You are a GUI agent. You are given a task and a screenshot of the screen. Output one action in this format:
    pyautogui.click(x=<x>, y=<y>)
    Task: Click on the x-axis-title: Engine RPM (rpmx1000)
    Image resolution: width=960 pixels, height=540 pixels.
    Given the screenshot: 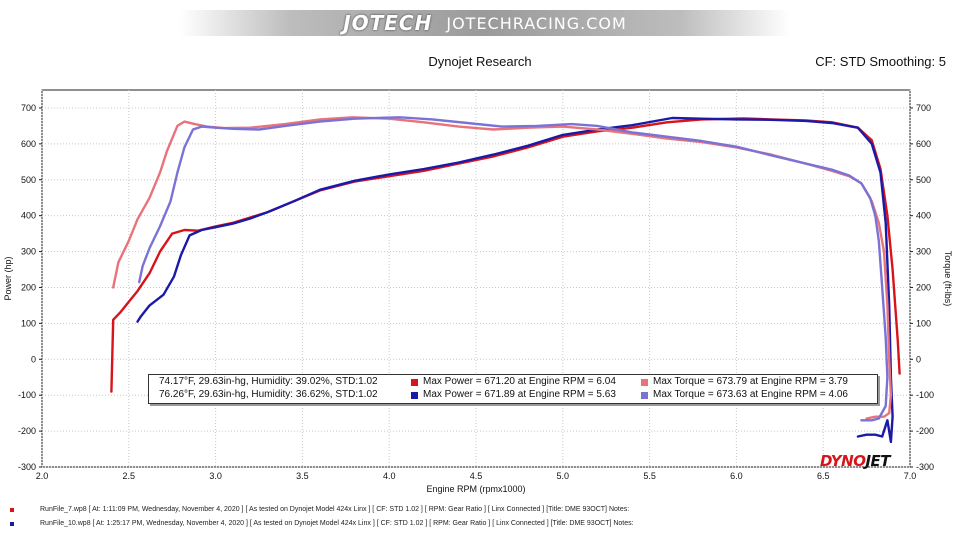 What is the action you would take?
    pyautogui.click(x=475, y=489)
    